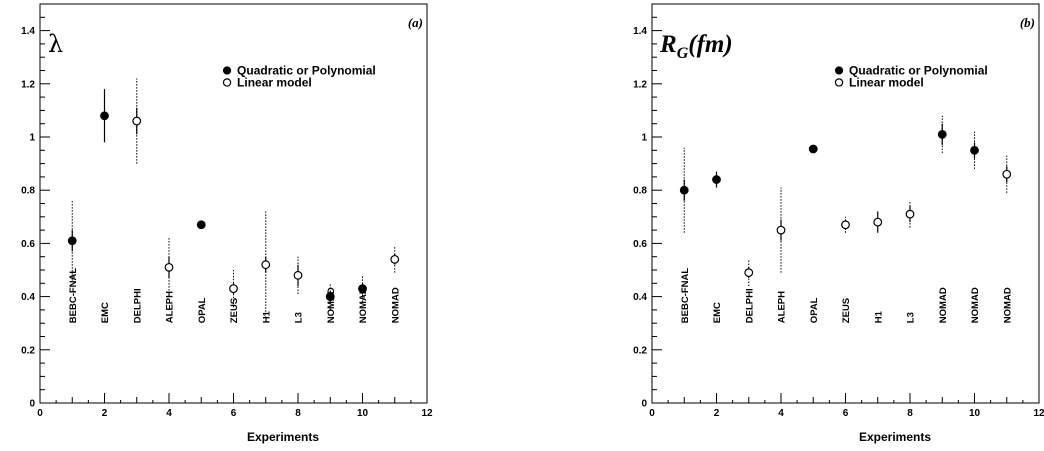 The width and height of the screenshot is (1044, 451). What do you see at coordinates (415, 22) in the screenshot?
I see `panel-label: (a)` at bounding box center [415, 22].